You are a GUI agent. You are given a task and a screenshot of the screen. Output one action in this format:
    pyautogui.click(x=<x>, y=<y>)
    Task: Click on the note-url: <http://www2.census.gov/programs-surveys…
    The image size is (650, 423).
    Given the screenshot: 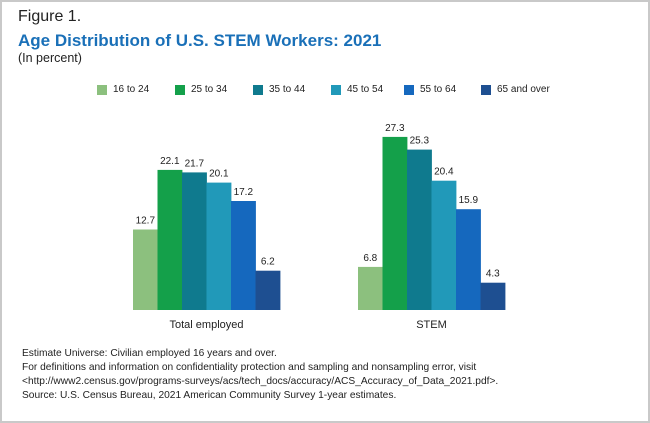 What is the action you would take?
    pyautogui.click(x=260, y=381)
    